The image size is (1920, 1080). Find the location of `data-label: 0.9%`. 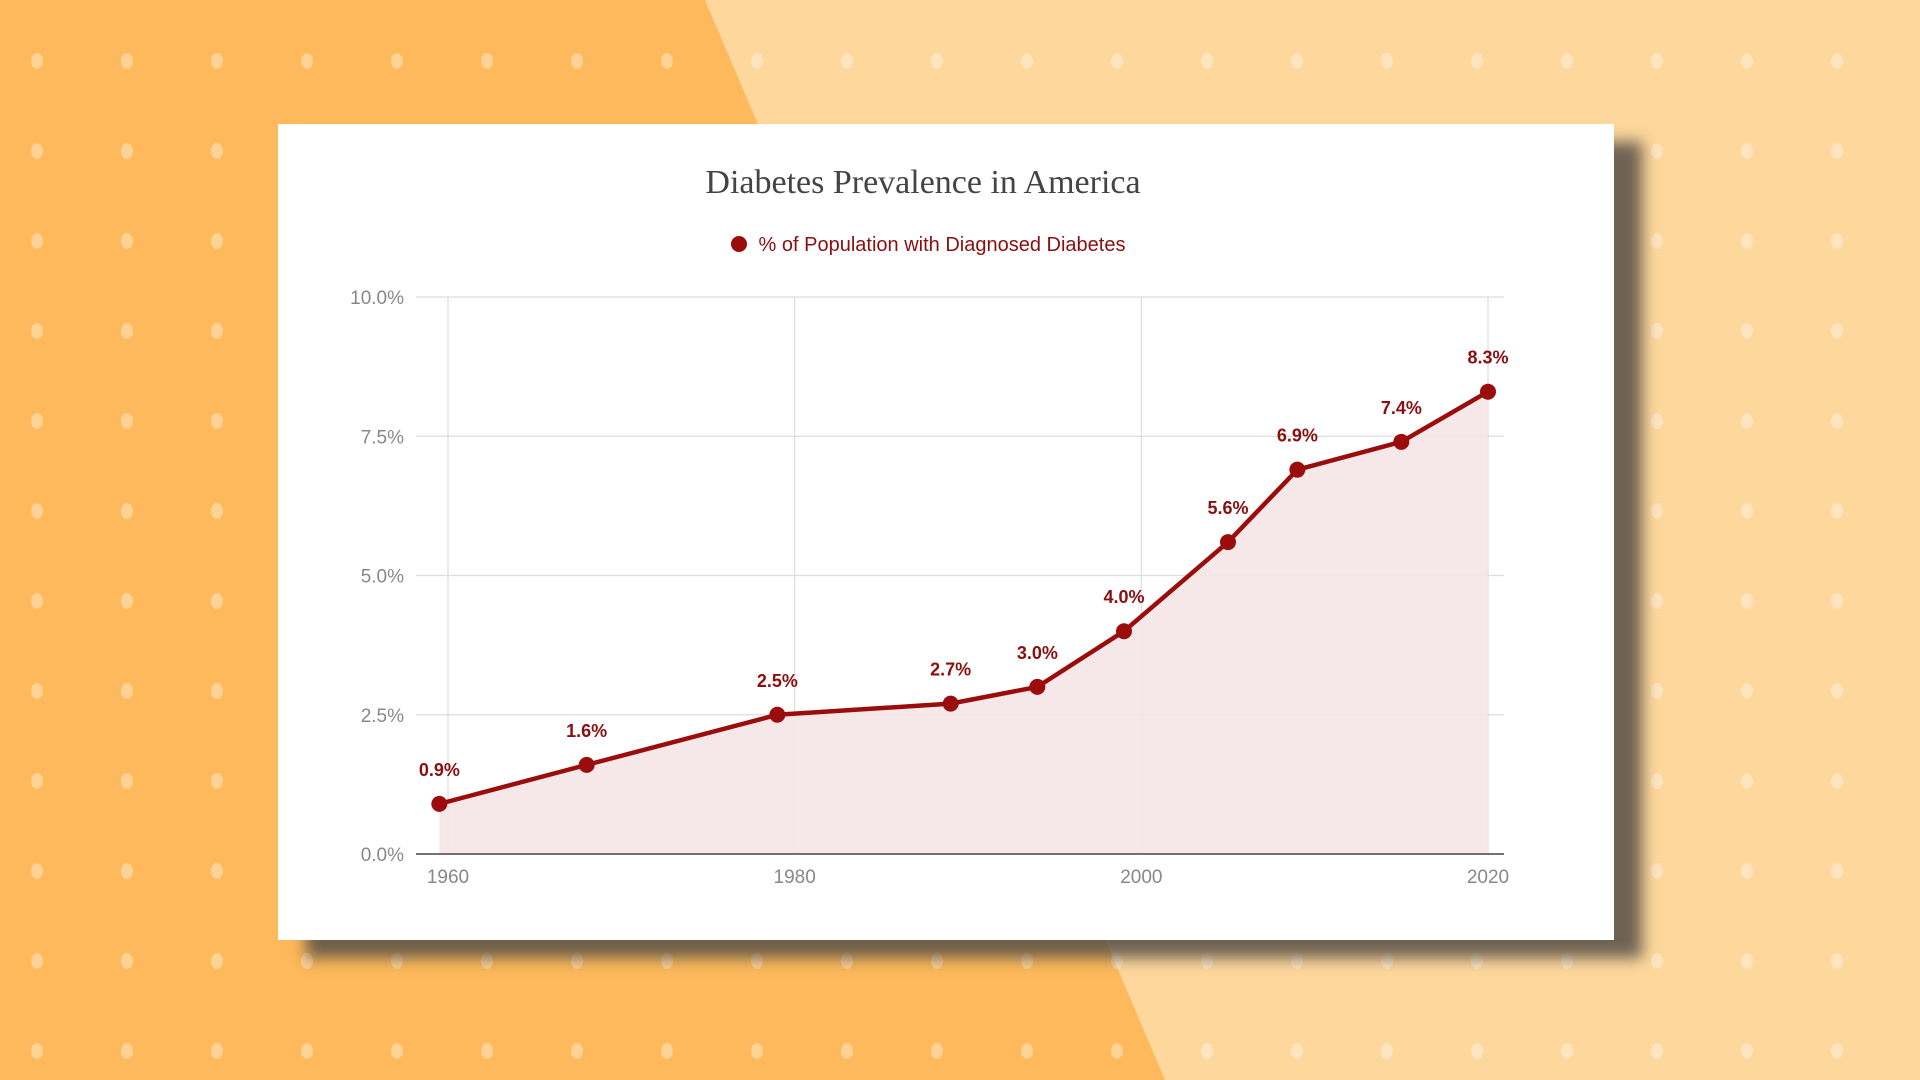

data-label: 0.9% is located at coordinates (439, 770).